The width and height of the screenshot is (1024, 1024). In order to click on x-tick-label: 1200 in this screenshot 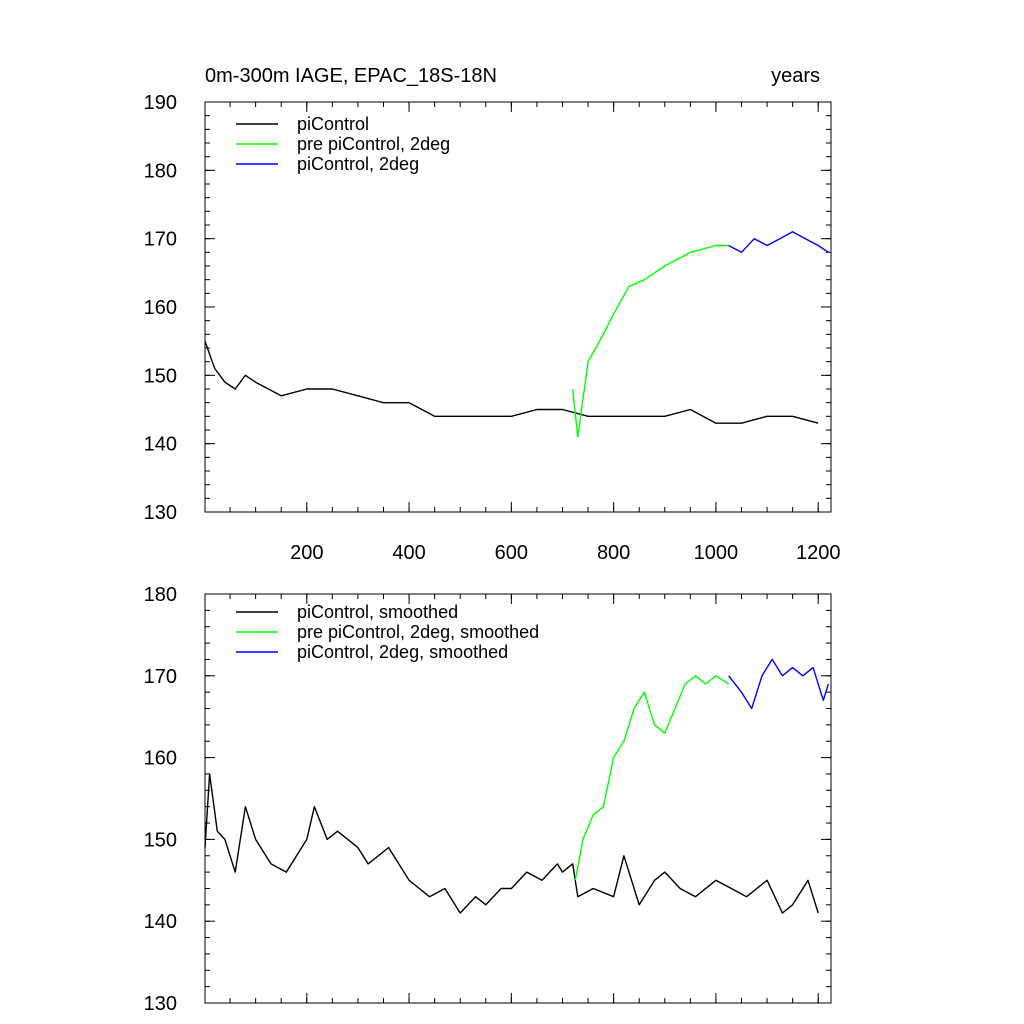, I will do `click(818, 553)`.